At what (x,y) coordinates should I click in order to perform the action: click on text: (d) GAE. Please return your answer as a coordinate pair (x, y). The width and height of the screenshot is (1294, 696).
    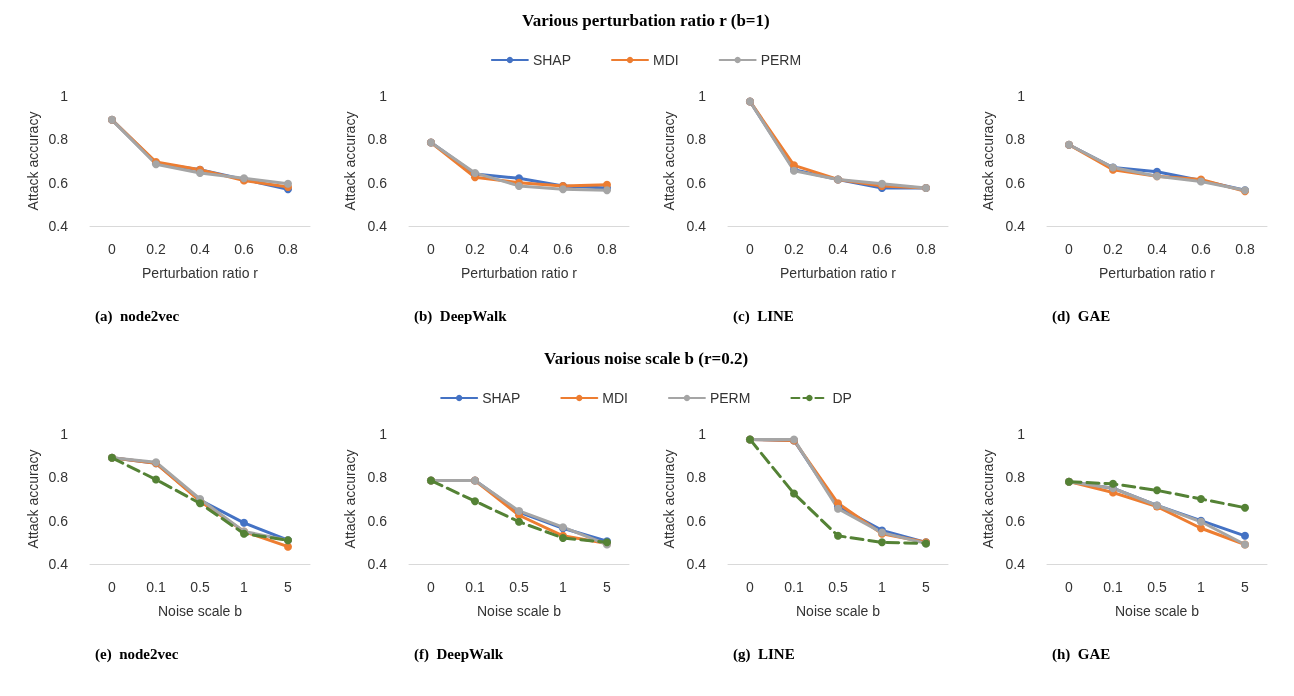
    Looking at the image, I should click on (1081, 316).